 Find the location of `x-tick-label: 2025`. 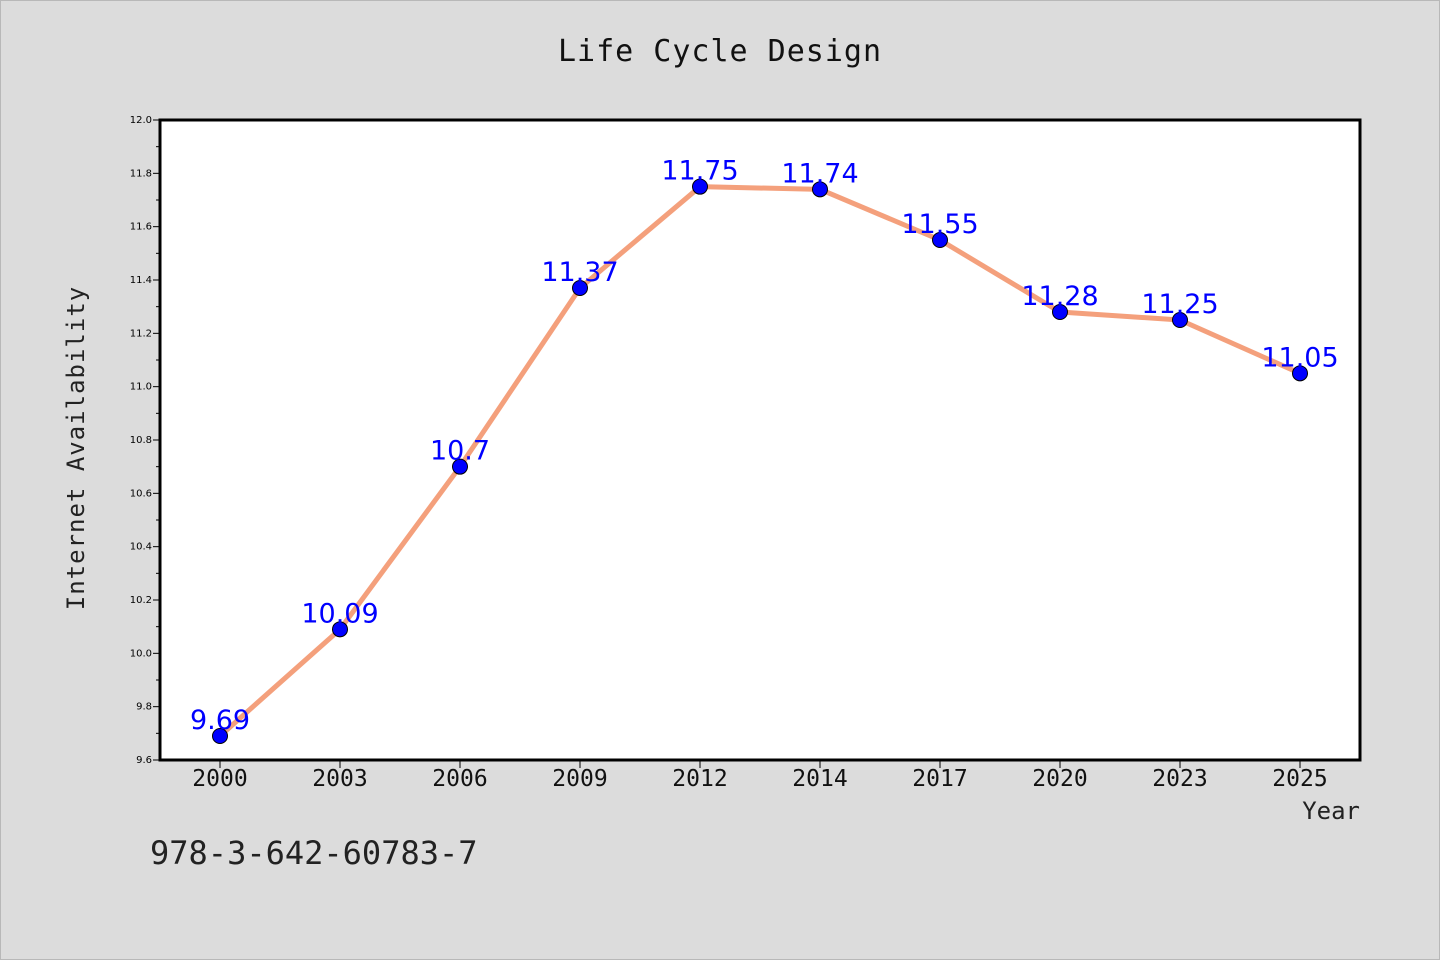

x-tick-label: 2025 is located at coordinates (1299, 779).